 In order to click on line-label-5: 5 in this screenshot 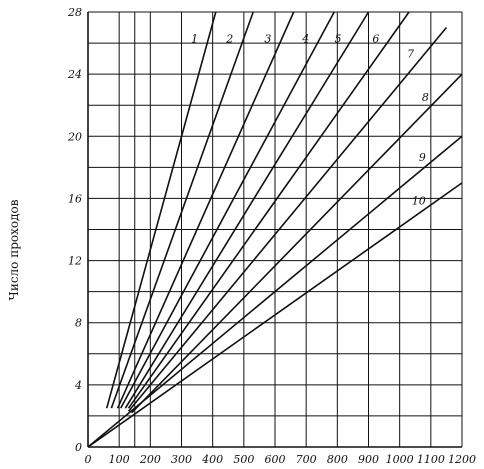, I will do `click(337, 39)`.